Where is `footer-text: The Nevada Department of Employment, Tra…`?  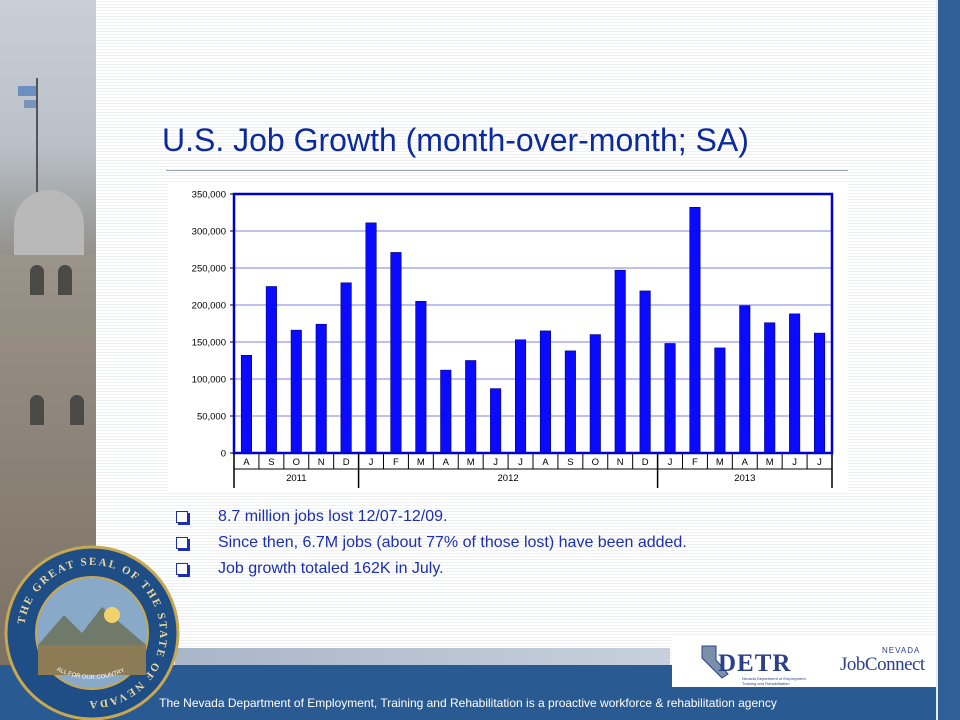
footer-text: The Nevada Department of Employment, Tra… is located at coordinates (468, 703).